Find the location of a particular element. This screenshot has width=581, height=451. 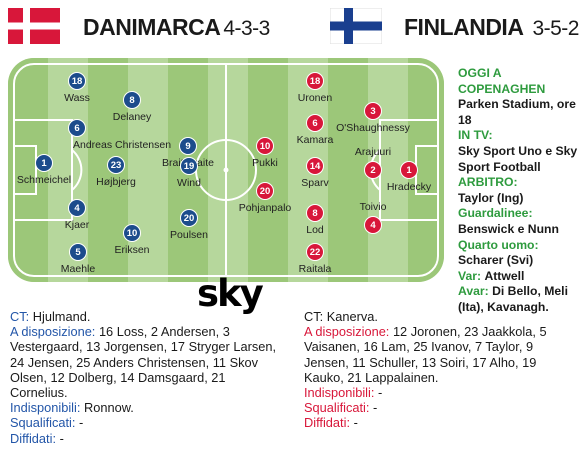

shirt-number: 22 is located at coordinates (315, 252).